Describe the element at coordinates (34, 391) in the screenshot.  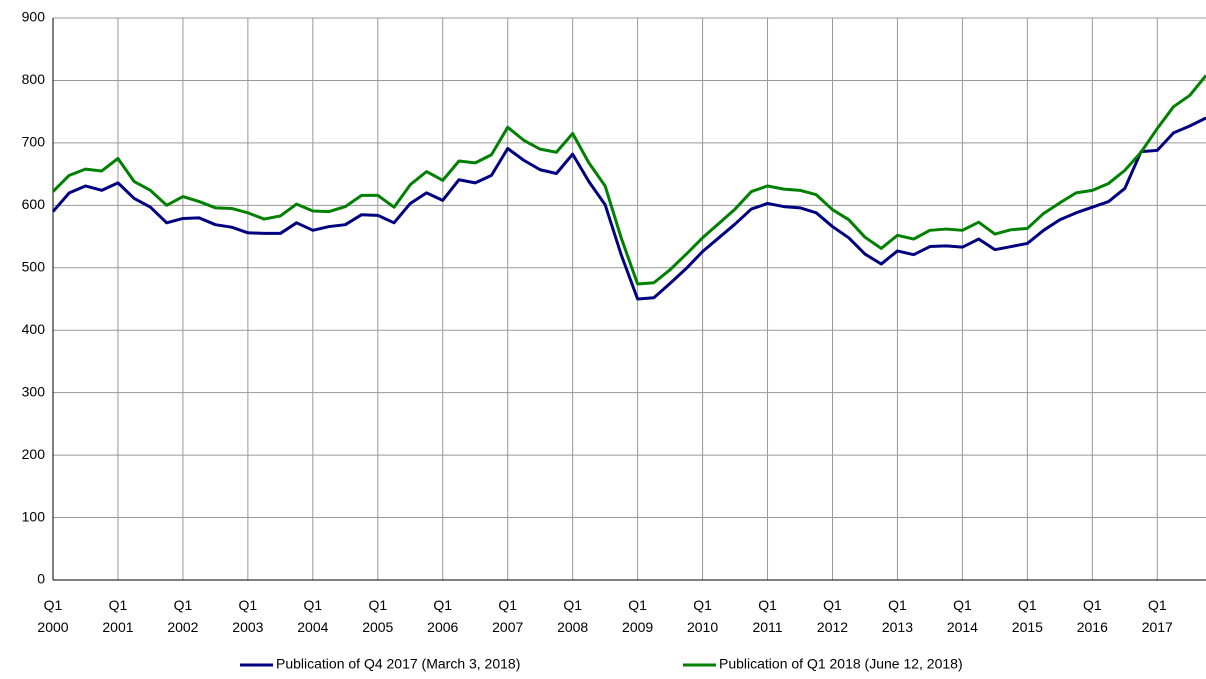
I see `y-tick-label: 300` at that location.